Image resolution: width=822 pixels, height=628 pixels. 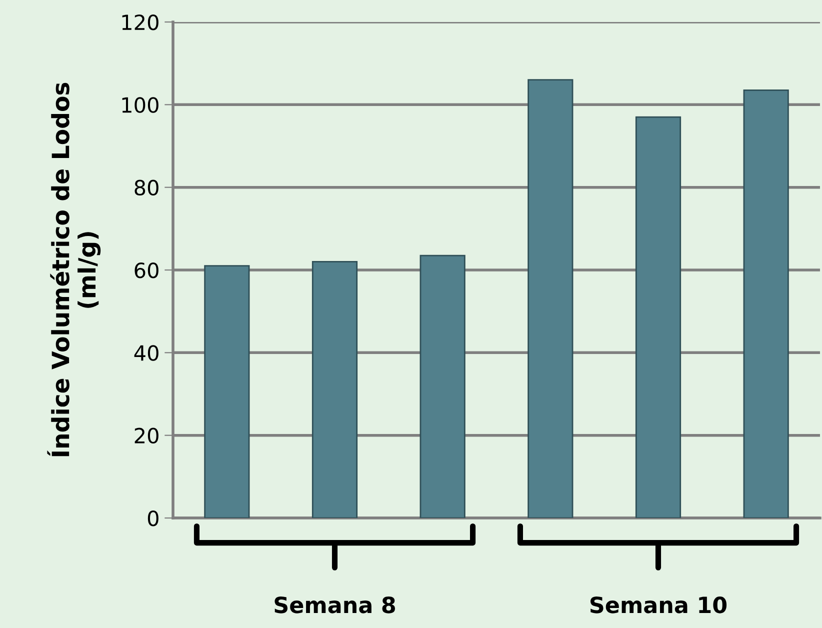 I want to click on y-tick-label: 40, so click(x=146, y=353).